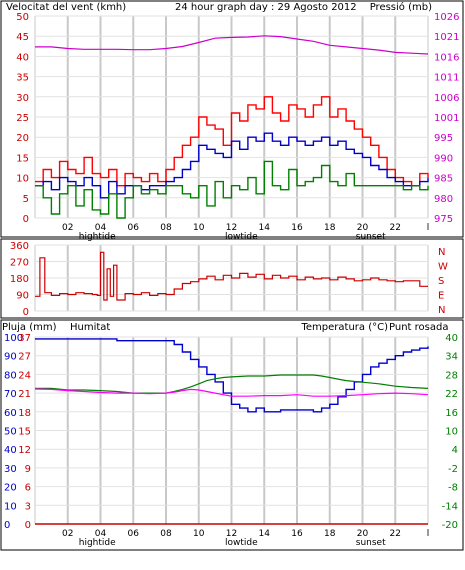 This screenshot has height=570, width=465. What do you see at coordinates (22, 179) in the screenshot?
I see `wind-tick-2: 10` at bounding box center [22, 179].